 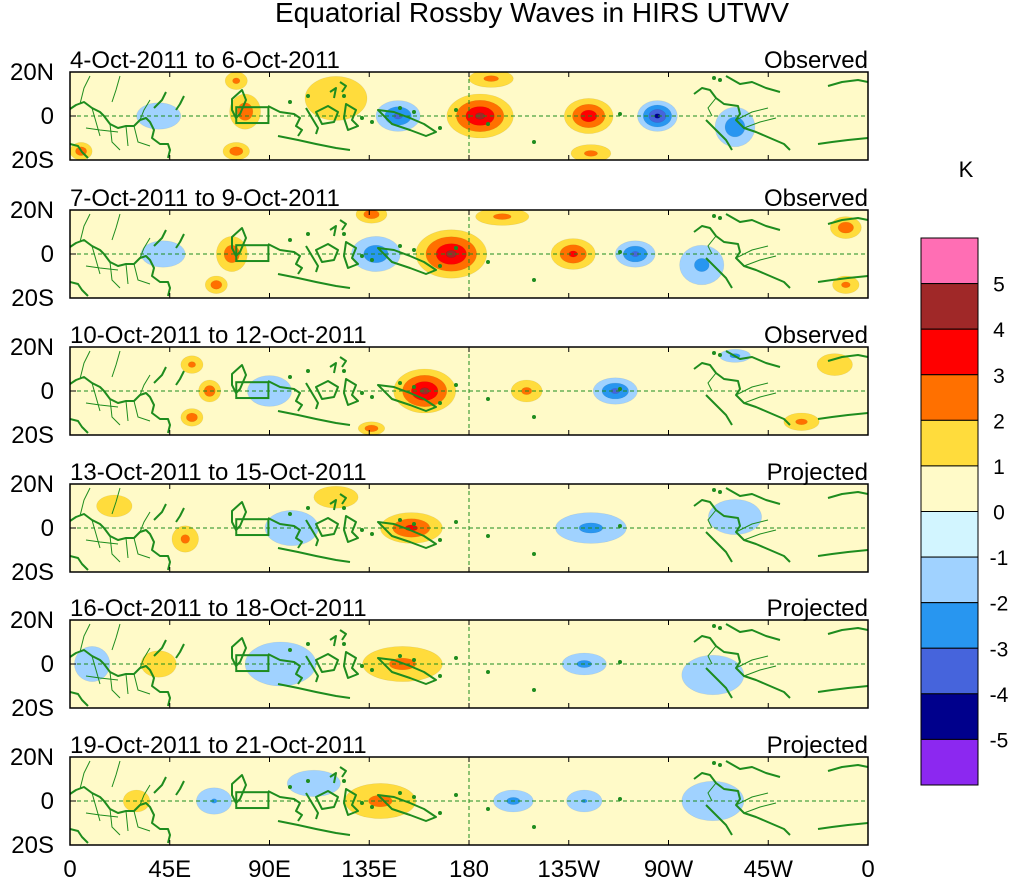 I want to click on map-panel: 4-Oct-2011 to 6-Oct-2011 Observed 20N 0 20S, so click(x=439, y=110).